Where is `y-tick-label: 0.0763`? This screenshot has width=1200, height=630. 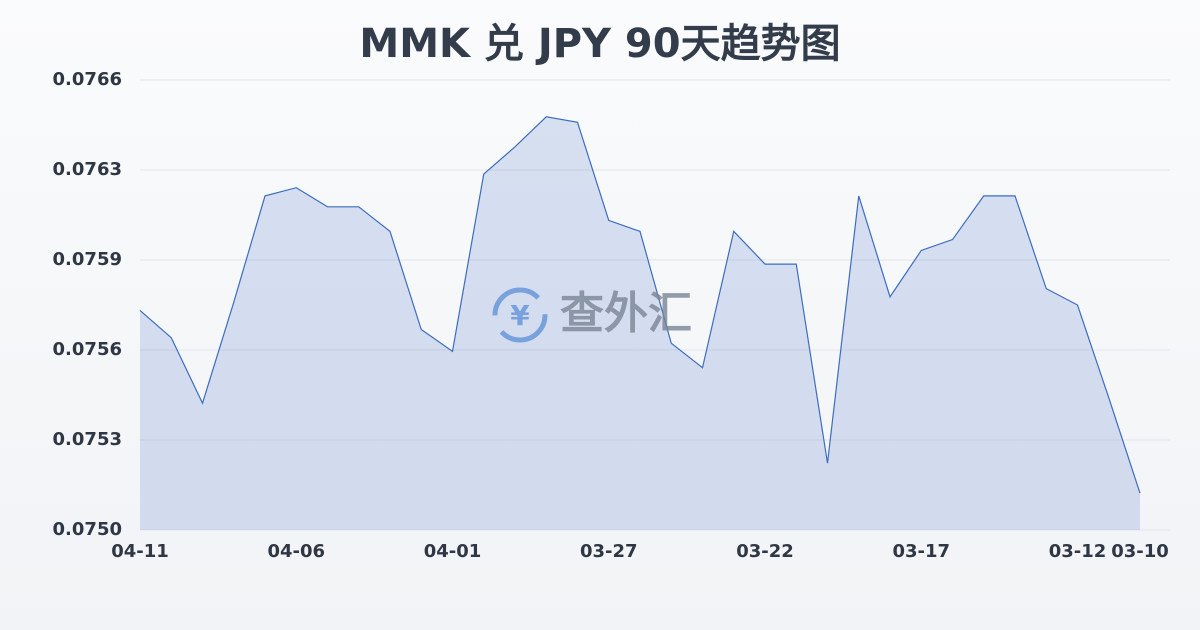 y-tick-label: 0.0763 is located at coordinates (87, 169).